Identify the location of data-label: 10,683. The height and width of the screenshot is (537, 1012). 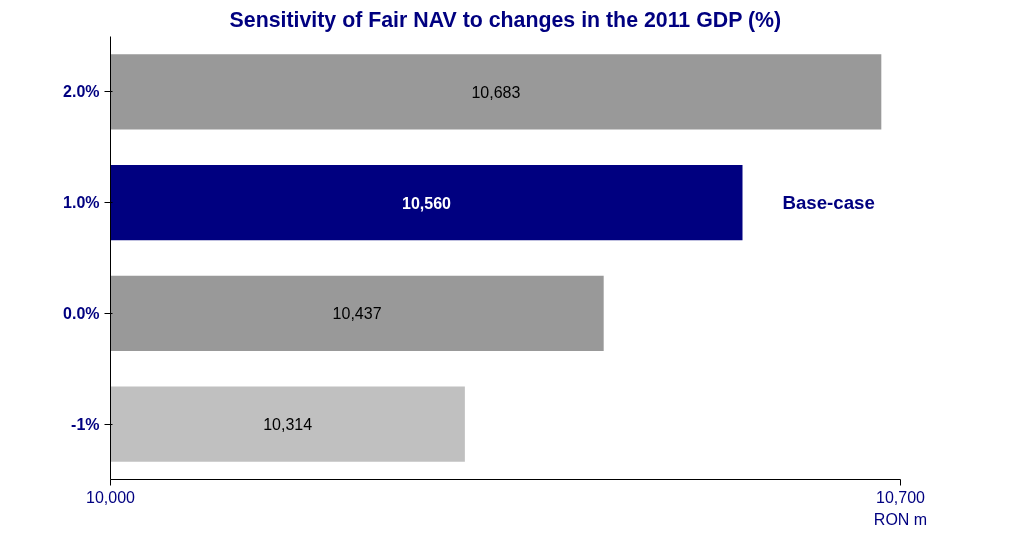
(496, 92).